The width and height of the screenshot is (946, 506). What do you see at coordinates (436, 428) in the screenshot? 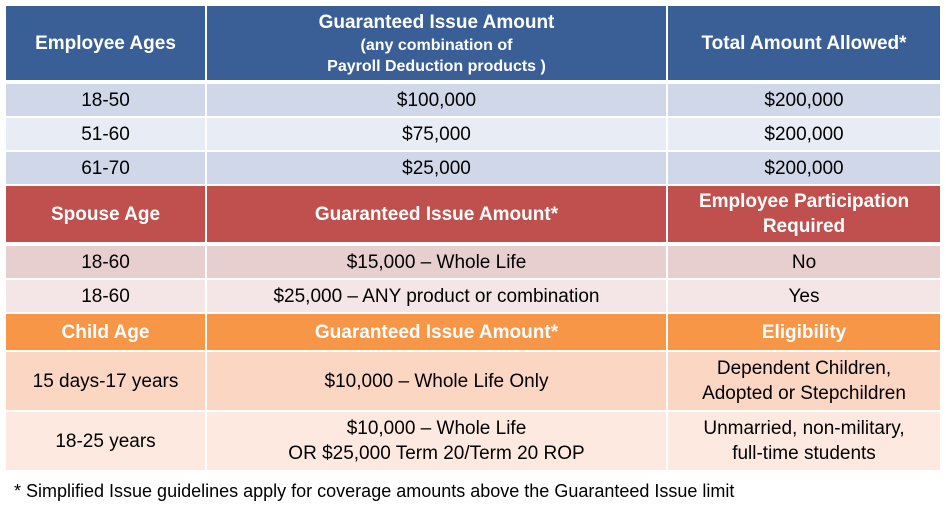
I see `cell-text: $10,000 – Whole Life` at bounding box center [436, 428].